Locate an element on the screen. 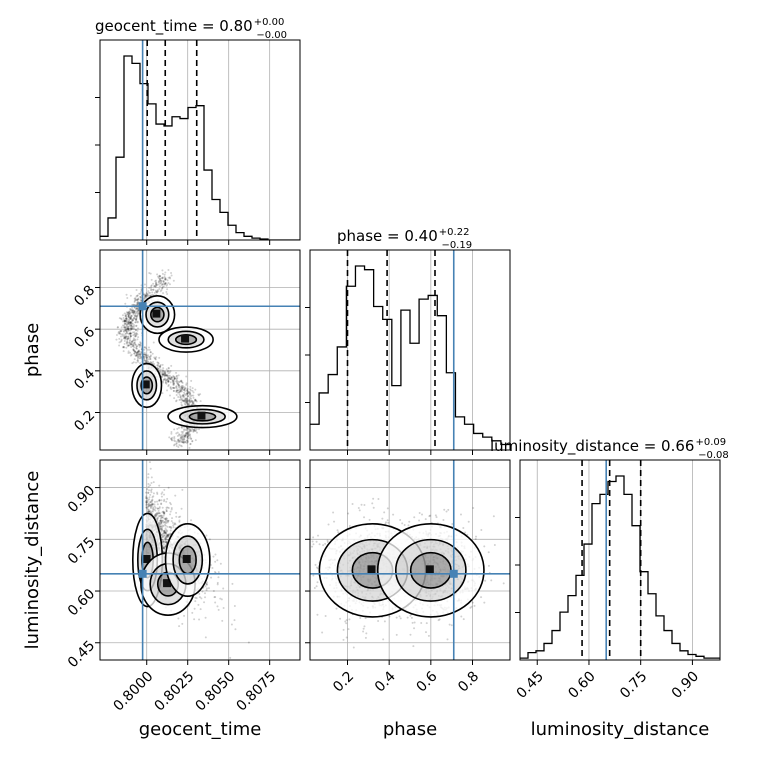 Image resolution: width=760 pixels, height=760 pixels. panel-border is located at coordinates (200, 350).